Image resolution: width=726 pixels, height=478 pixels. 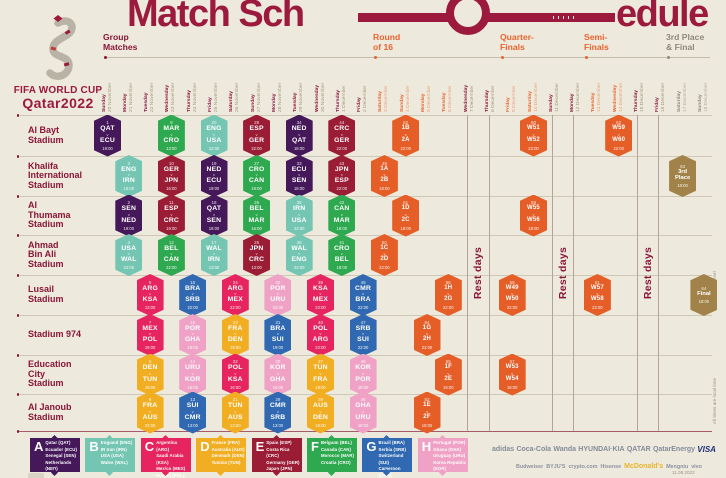 What do you see at coordinates (171, 135) in the screenshot?
I see `match-badge: 9 MAR v CRO 13:00` at bounding box center [171, 135].